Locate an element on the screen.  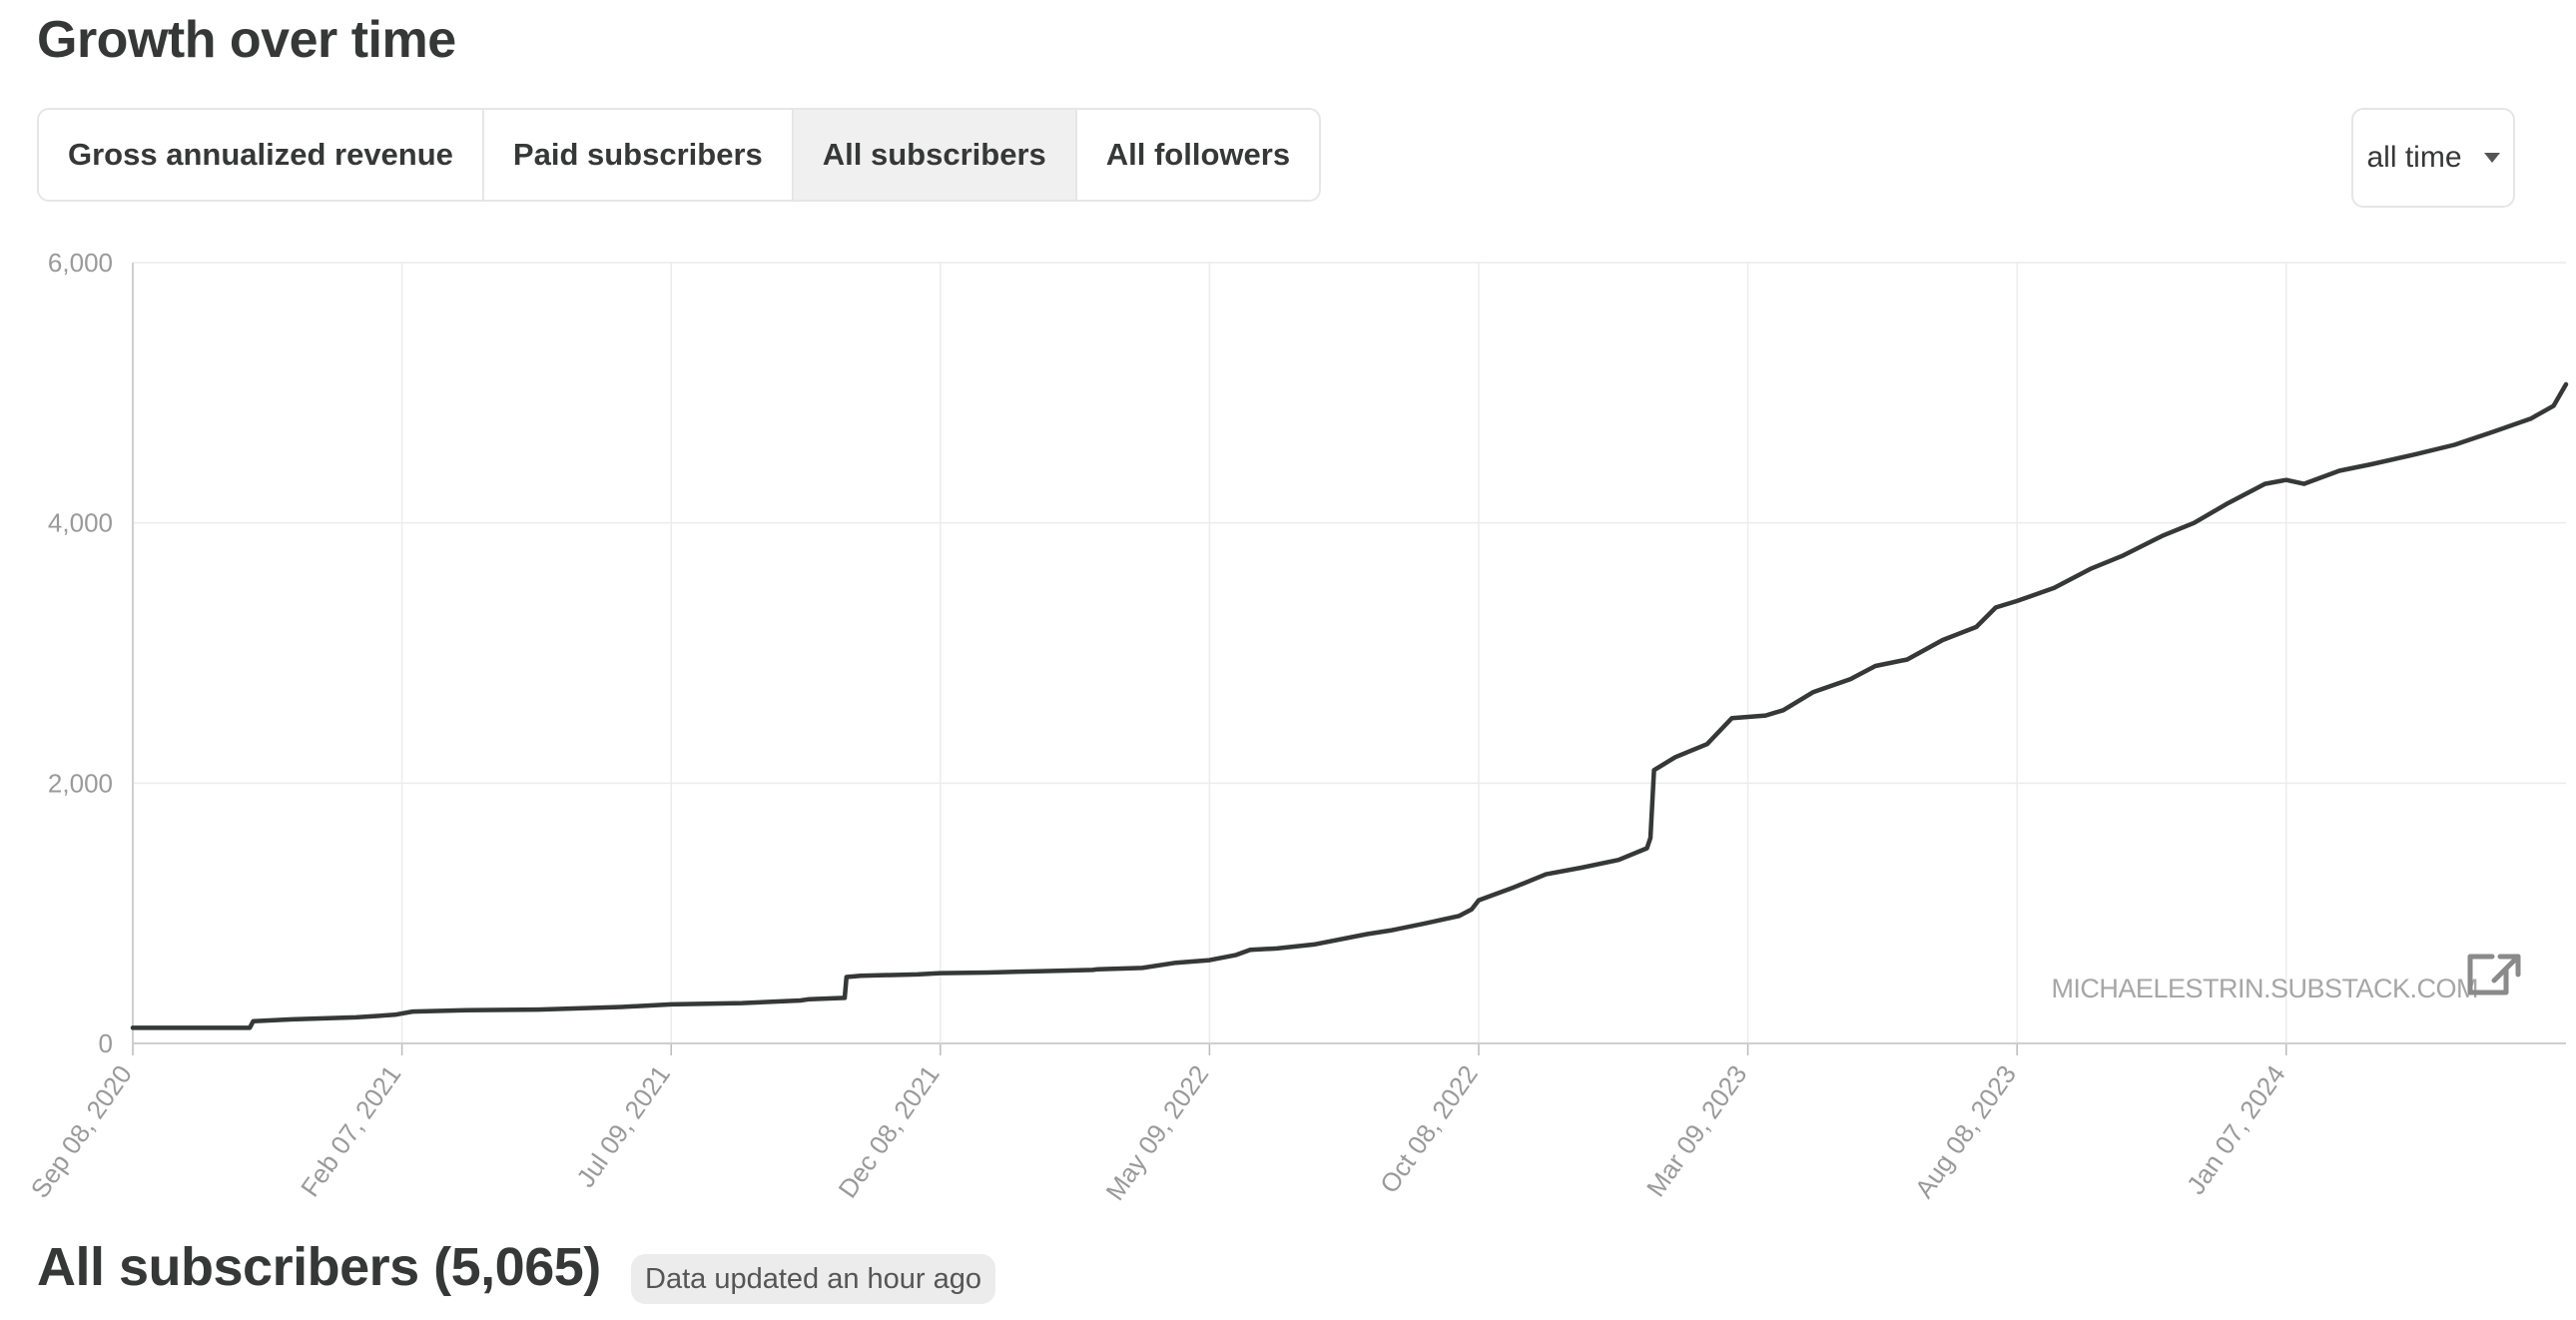
x-tick-label: Dec 08, 2021 is located at coordinates (889, 1131).